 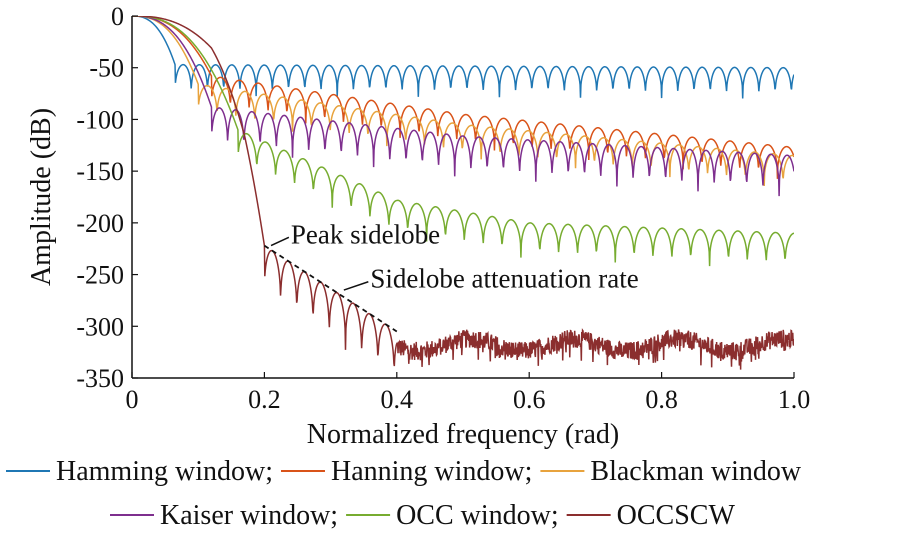 I want to click on x-tick-label: 0.6, so click(x=529, y=399).